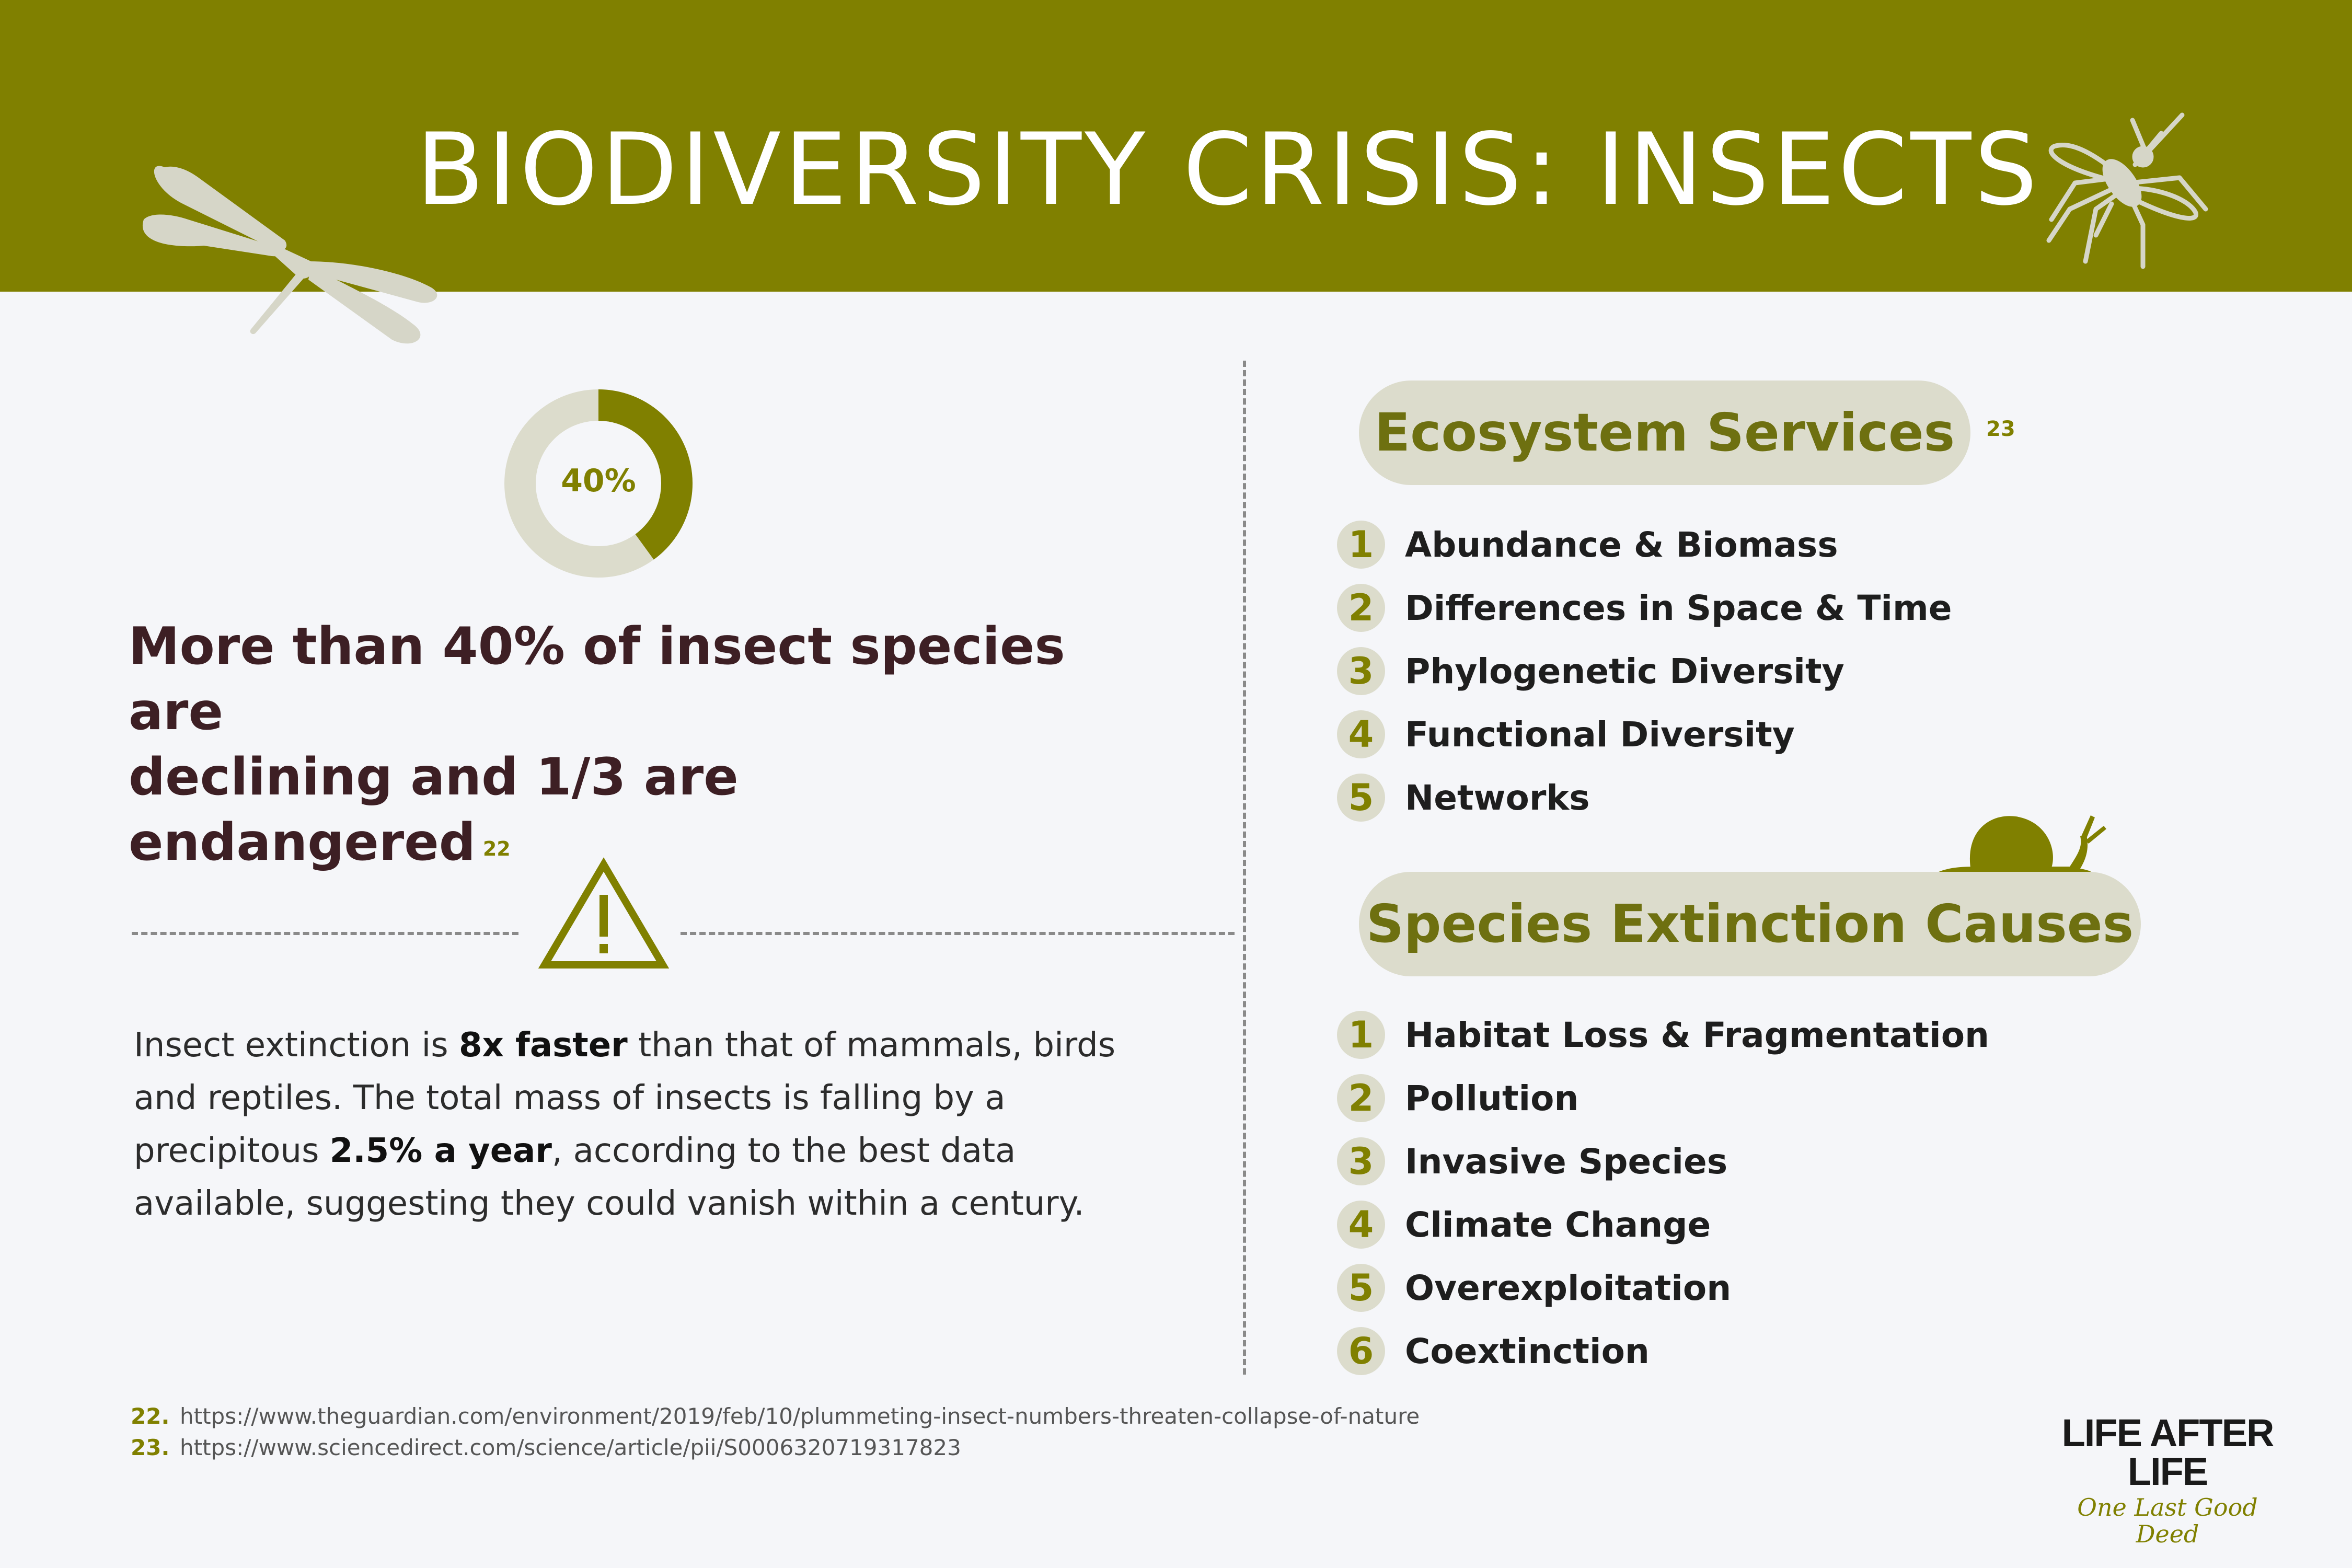 The width and height of the screenshot is (2352, 1568). What do you see at coordinates (1497, 797) in the screenshot?
I see `list-label: Networks` at bounding box center [1497, 797].